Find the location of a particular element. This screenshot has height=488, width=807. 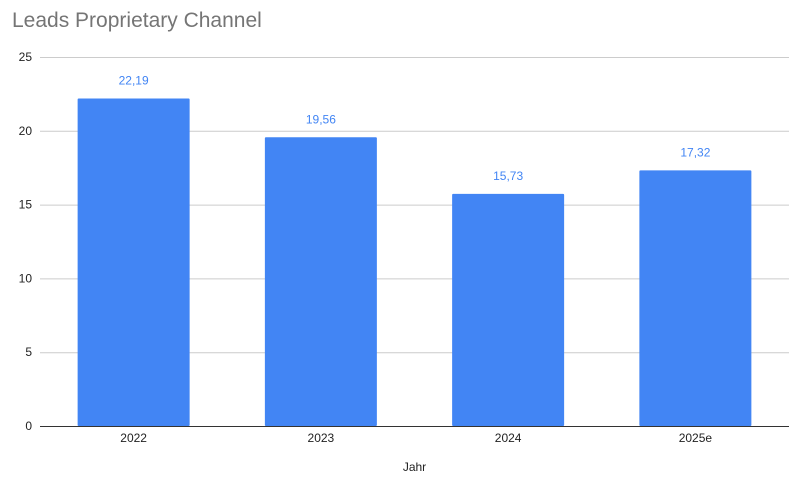

data-label: 15,73 is located at coordinates (508, 176).